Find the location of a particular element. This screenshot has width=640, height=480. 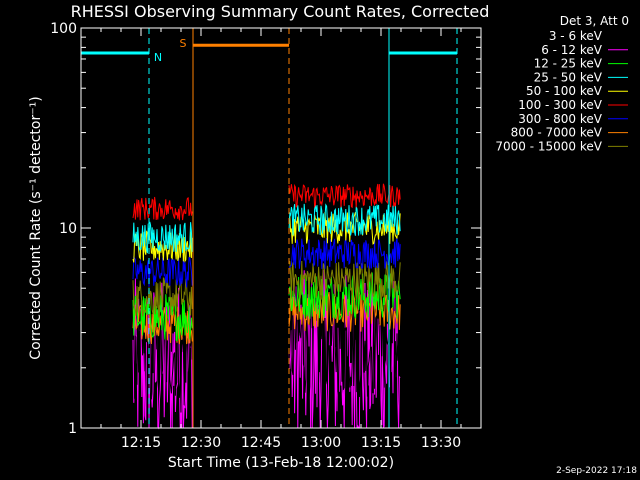

legend-label-7000-15000: 7000 - 15000 keV is located at coordinates (548, 146).